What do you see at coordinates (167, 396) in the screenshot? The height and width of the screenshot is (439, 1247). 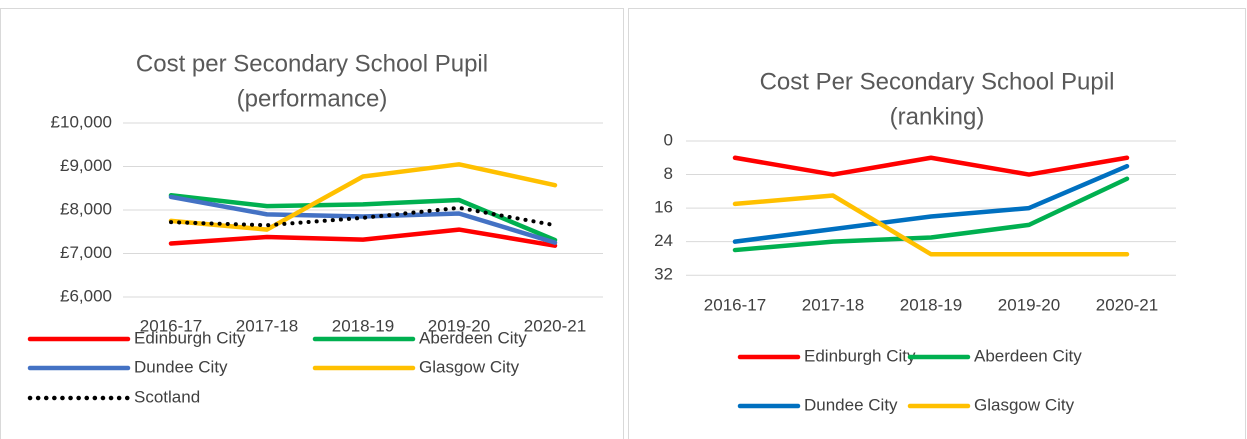 I see `legend-label: Scotland` at bounding box center [167, 396].